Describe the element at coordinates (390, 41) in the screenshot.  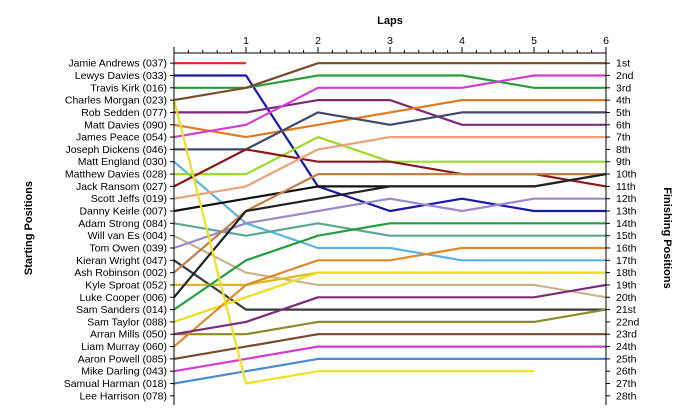
I see `x-tick-label: 3` at that location.